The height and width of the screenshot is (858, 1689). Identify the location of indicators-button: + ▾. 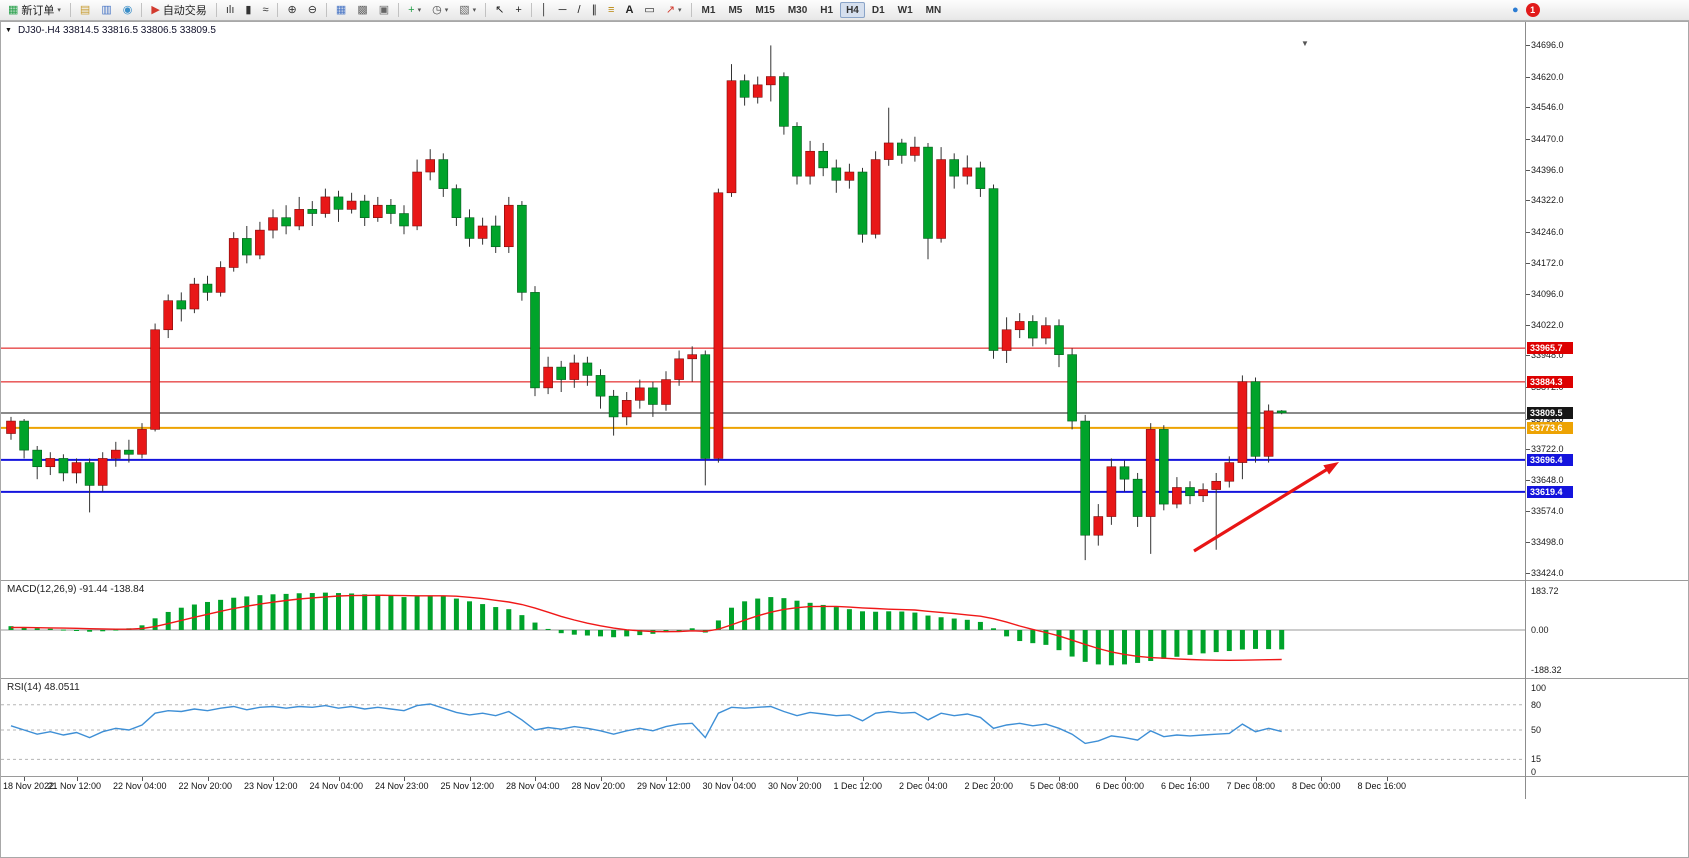
(414, 10).